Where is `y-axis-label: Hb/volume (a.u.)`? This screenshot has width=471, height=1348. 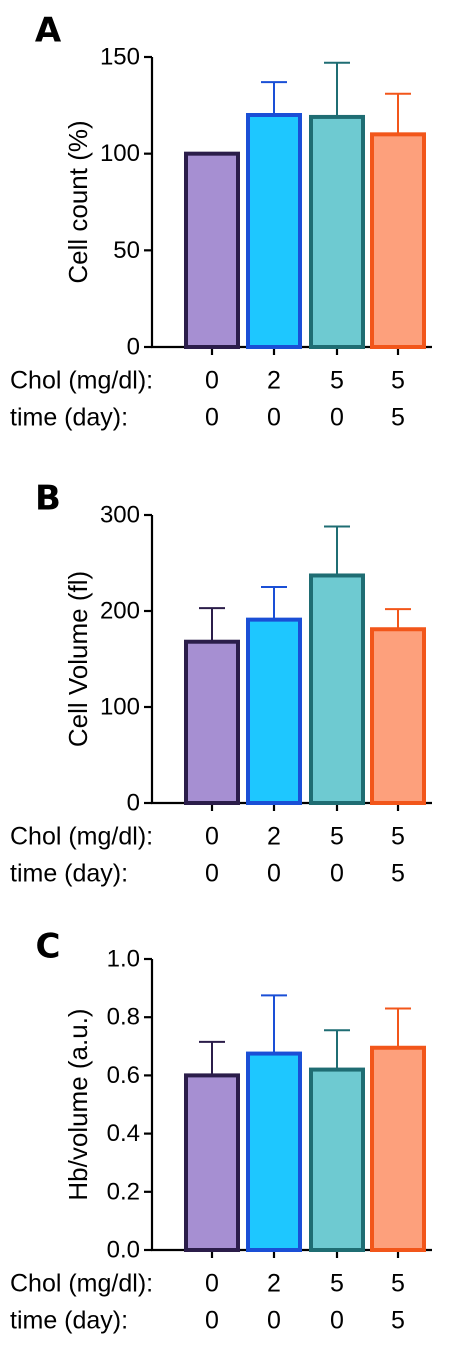
y-axis-label: Hb/volume (a.u.) is located at coordinates (78, 1104).